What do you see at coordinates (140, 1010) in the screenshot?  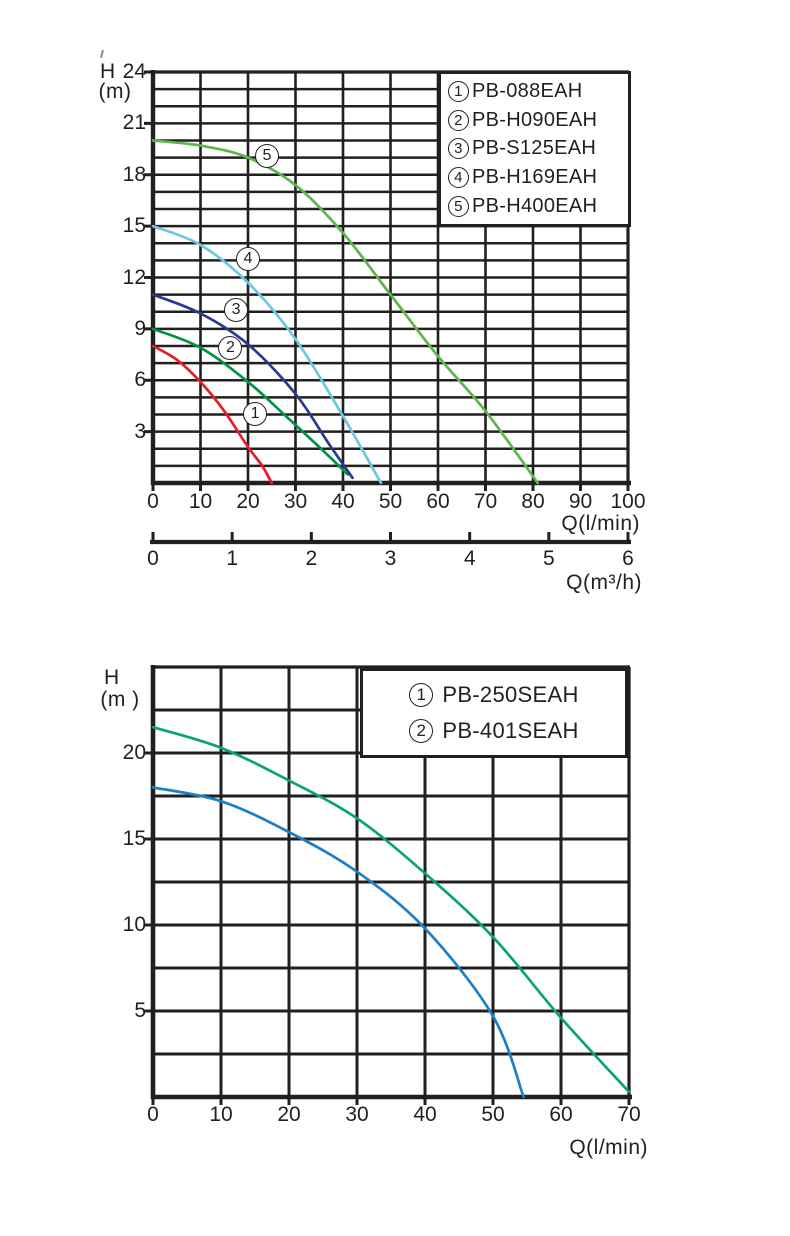 I see `y-tick-label: 5` at bounding box center [140, 1010].